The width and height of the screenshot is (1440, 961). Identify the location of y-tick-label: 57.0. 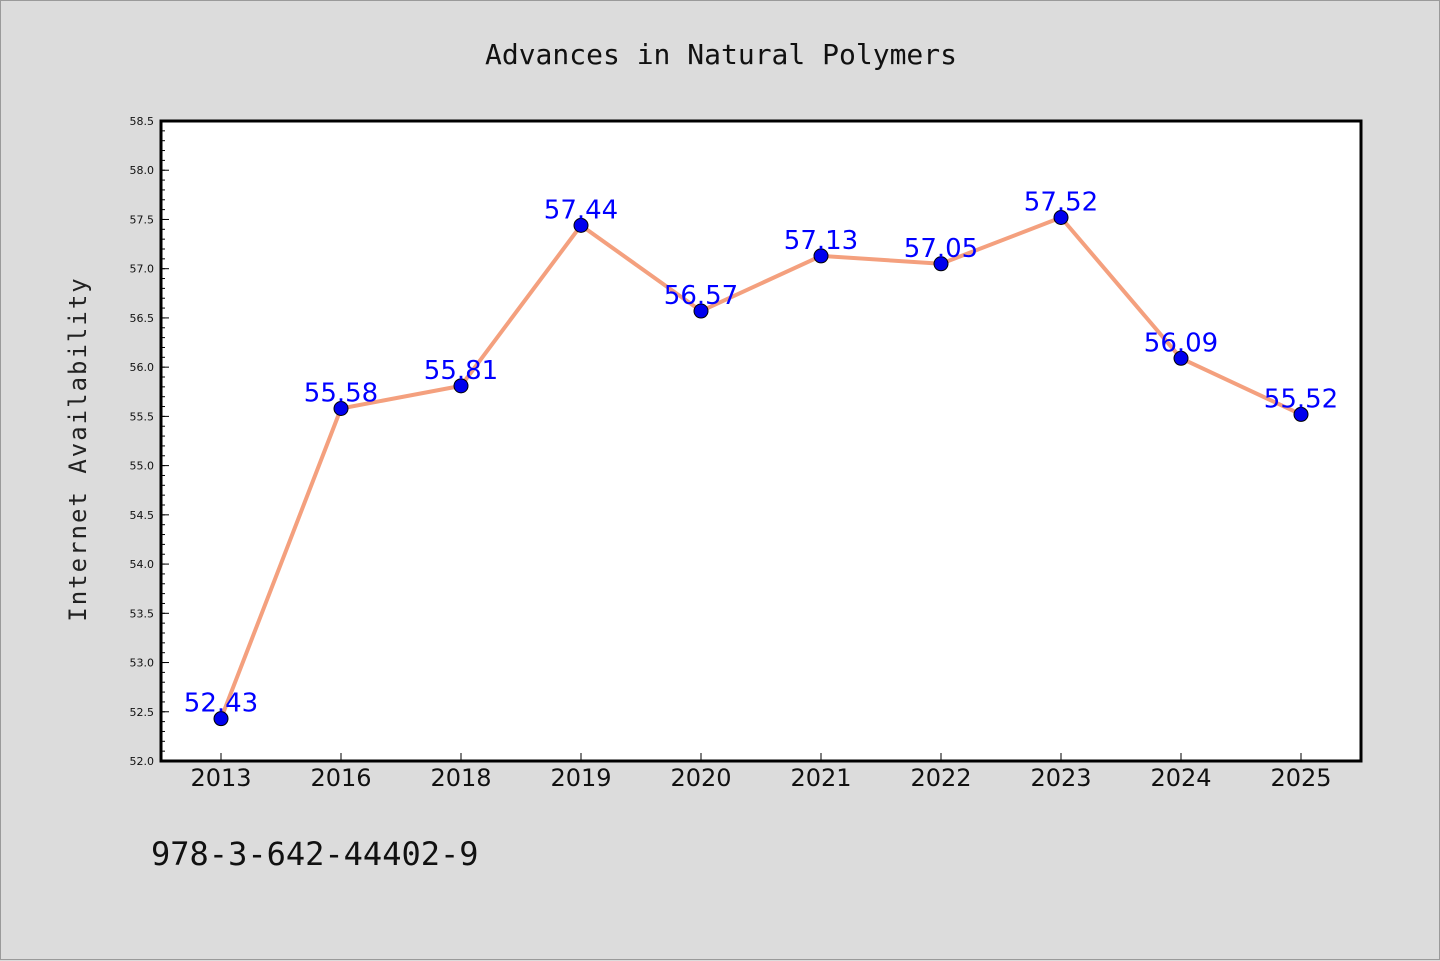
(142, 269).